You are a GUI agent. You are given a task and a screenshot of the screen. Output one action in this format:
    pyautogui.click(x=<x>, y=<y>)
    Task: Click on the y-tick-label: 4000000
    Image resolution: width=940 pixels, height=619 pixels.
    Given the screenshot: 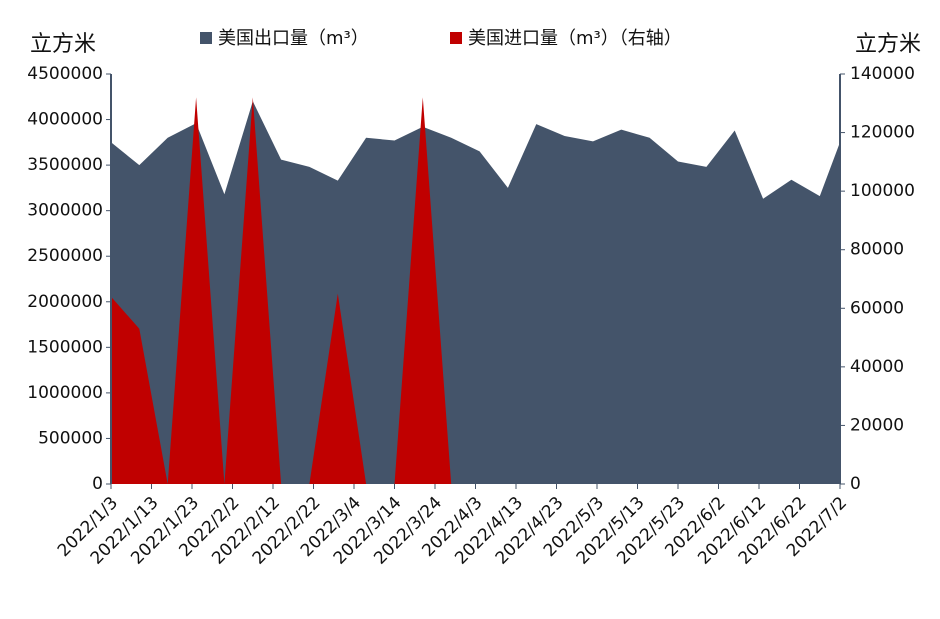 What is the action you would take?
    pyautogui.click(x=65, y=120)
    